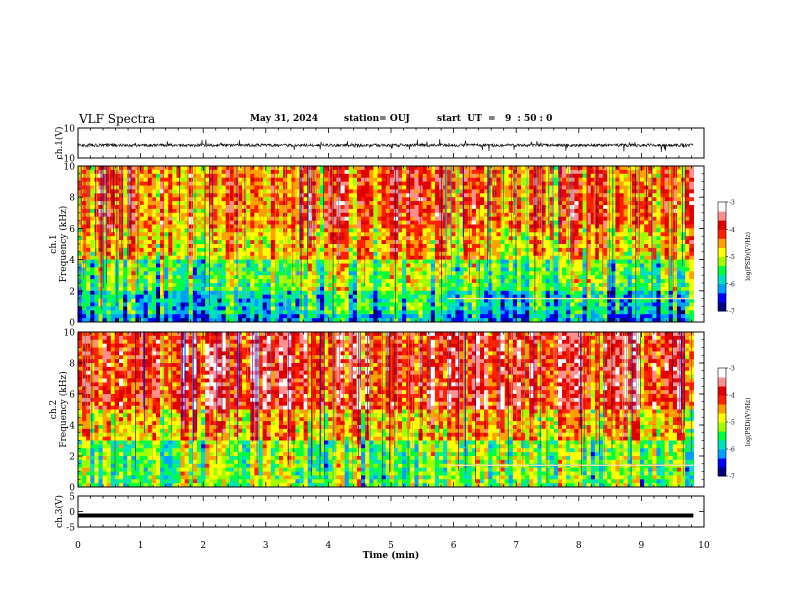 The width and height of the screenshot is (792, 612). Describe the element at coordinates (68, 160) in the screenshot. I see `ch1-waveform-ytick-1: -10` at that location.